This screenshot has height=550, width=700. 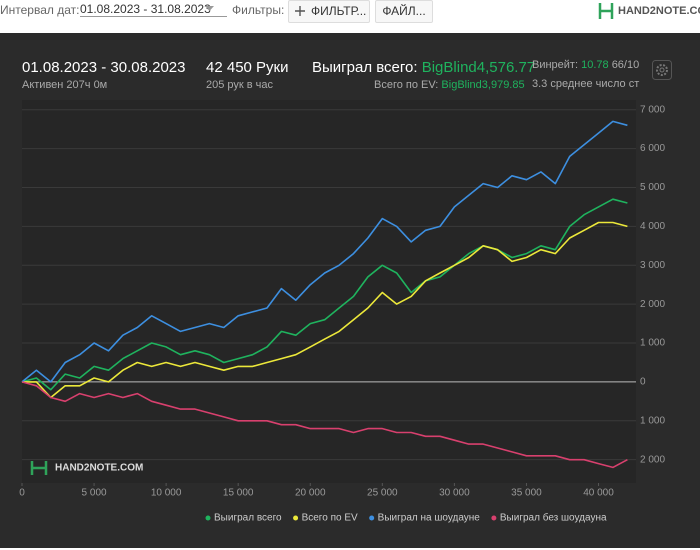 I want to click on x-tick-label: 40 000, so click(x=598, y=493).